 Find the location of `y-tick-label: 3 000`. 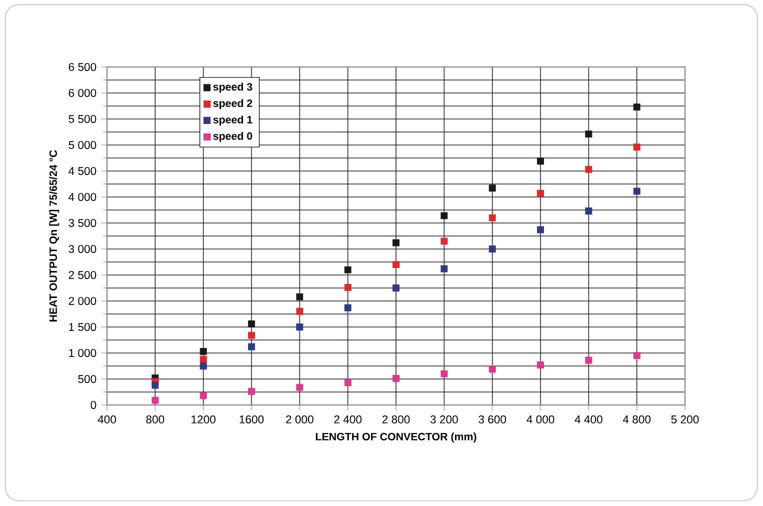

y-tick-label: 3 000 is located at coordinates (82, 248).